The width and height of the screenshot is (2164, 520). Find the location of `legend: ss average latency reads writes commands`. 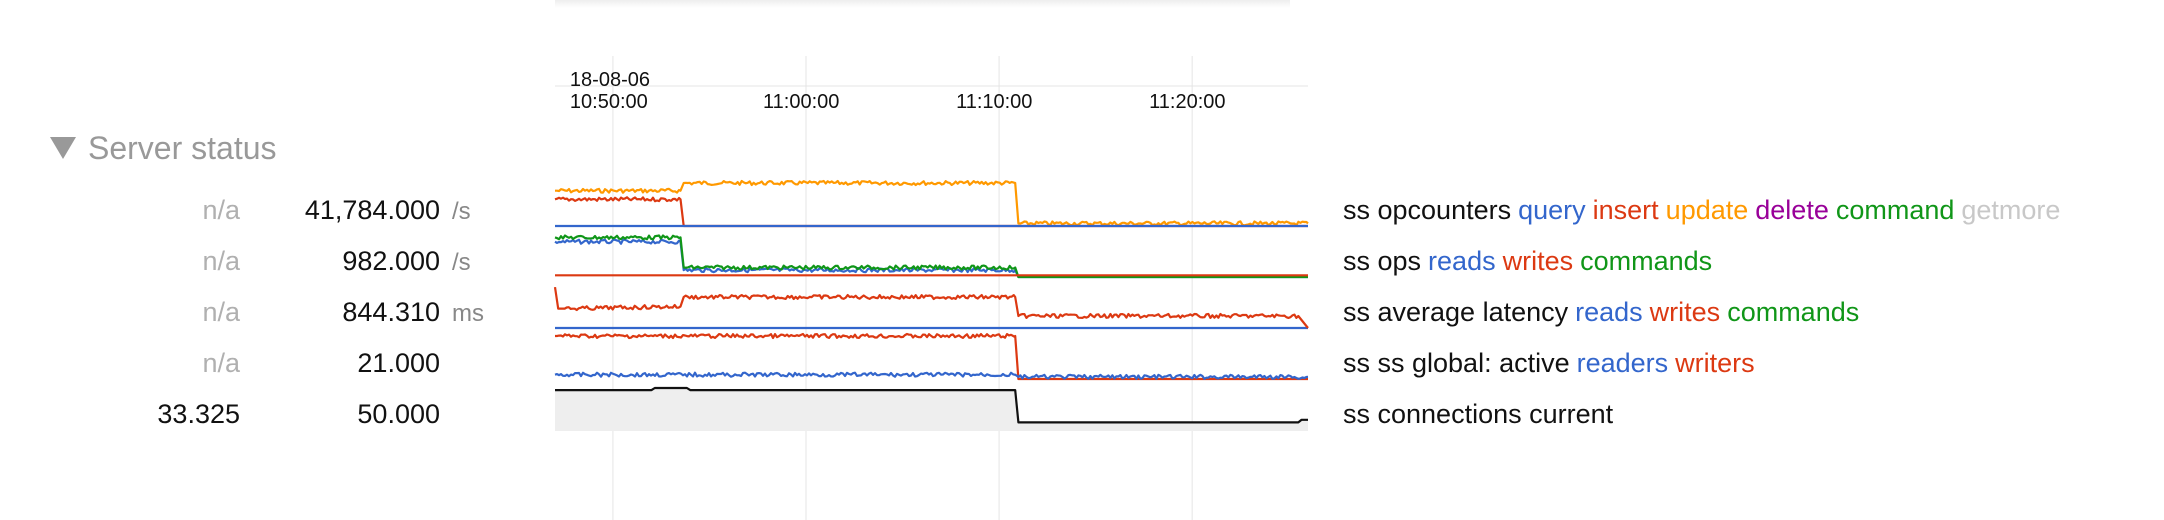

legend: ss average latency reads writes commands is located at coordinates (1601, 312).